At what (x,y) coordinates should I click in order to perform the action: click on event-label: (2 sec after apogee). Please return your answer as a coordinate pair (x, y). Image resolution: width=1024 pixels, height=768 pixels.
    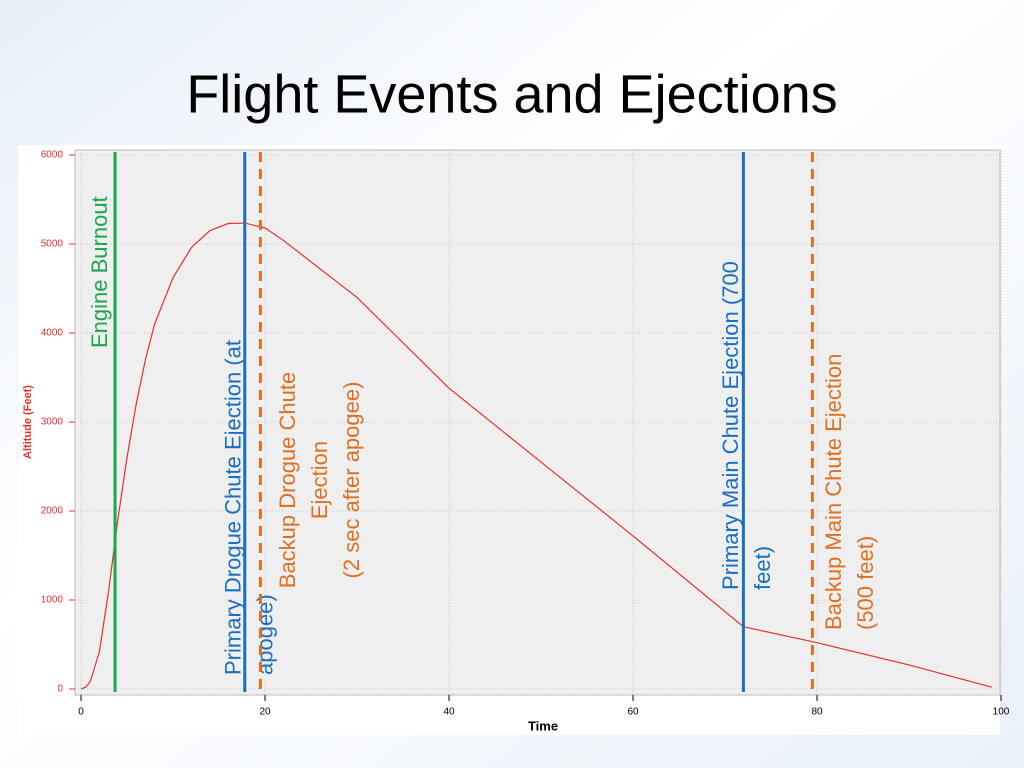
    Looking at the image, I should click on (351, 480).